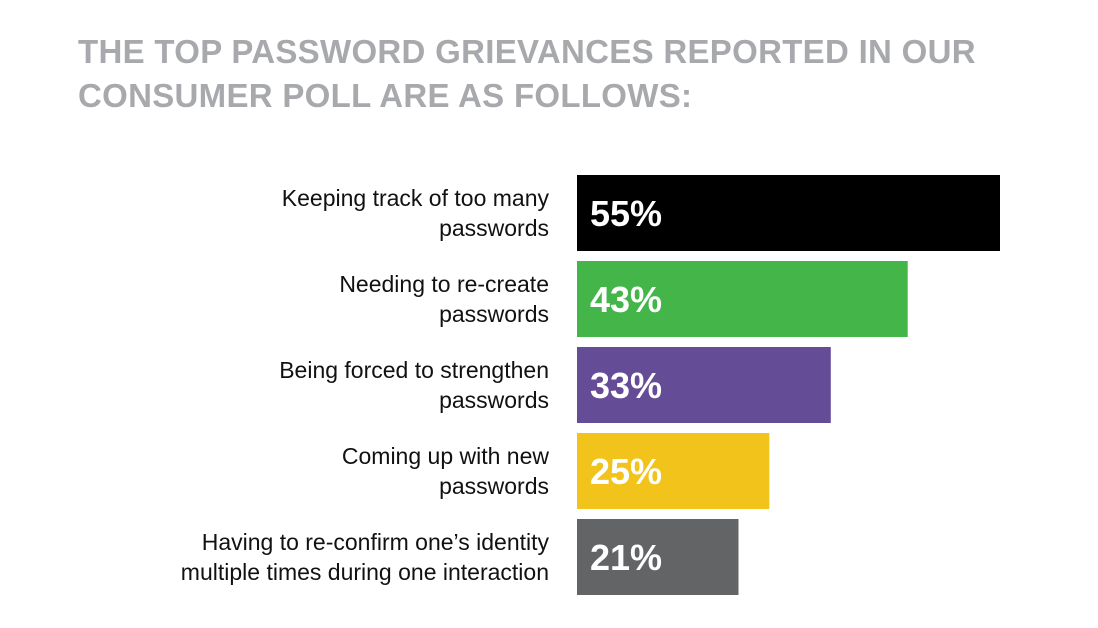 The height and width of the screenshot is (628, 1098). I want to click on category-label-1-line-2: passwords, so click(494, 228).